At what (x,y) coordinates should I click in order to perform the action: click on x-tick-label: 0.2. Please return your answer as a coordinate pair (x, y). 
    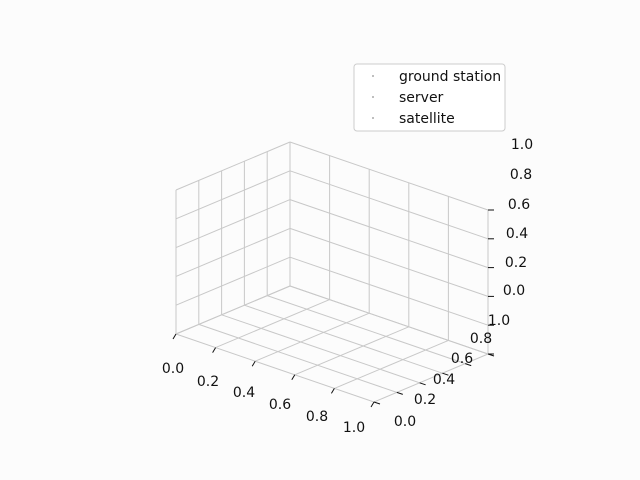
    Looking at the image, I should click on (208, 382).